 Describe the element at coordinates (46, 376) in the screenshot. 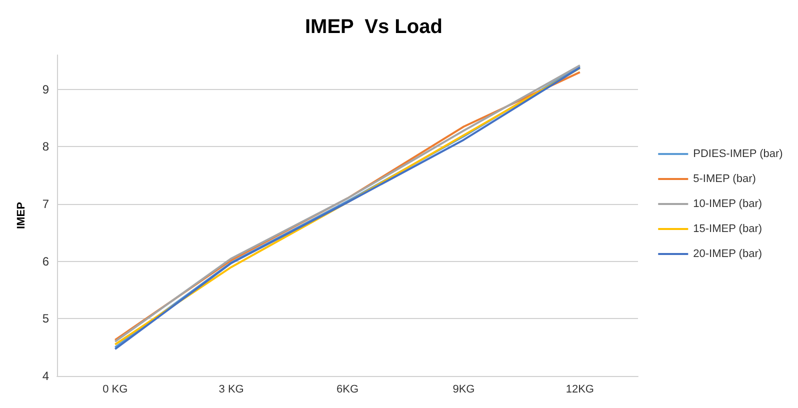

I see `y-tick-label: 4` at that location.